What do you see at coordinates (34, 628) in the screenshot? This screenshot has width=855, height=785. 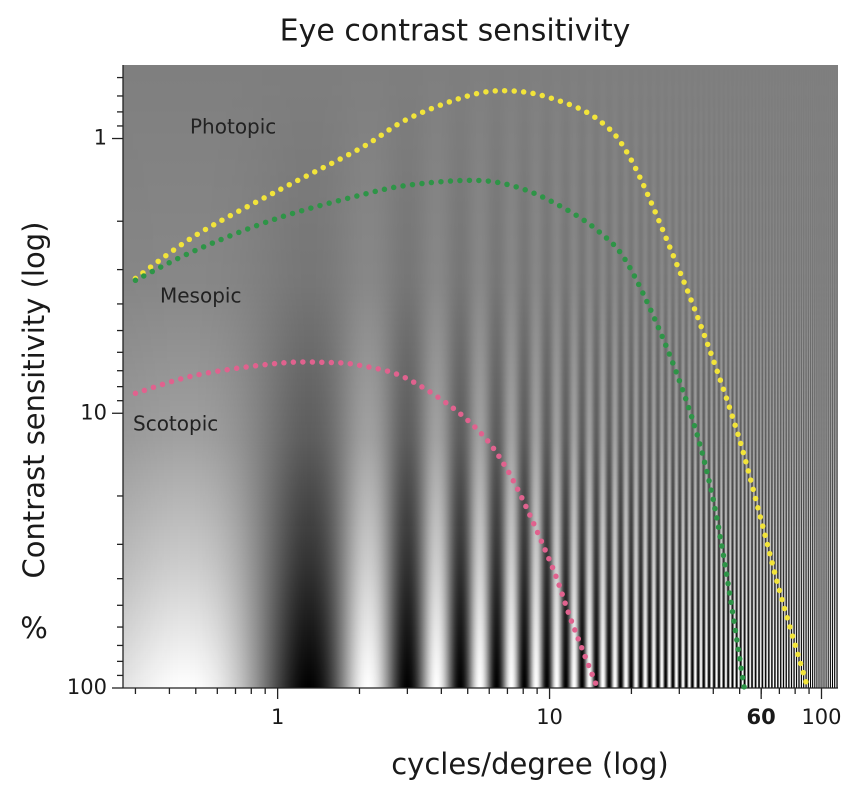 I see `y-unit-label: %` at bounding box center [34, 628].